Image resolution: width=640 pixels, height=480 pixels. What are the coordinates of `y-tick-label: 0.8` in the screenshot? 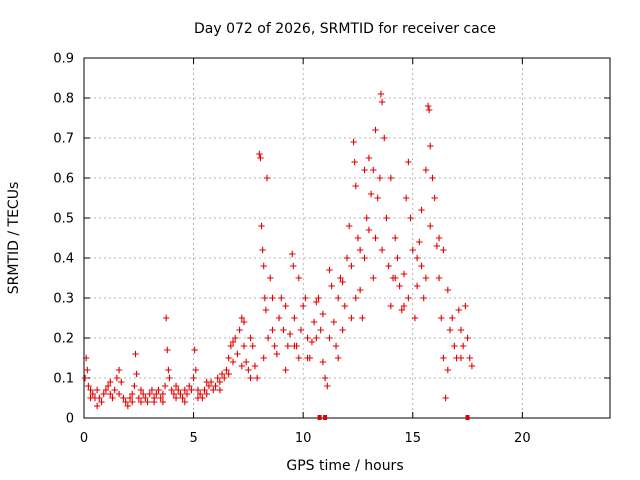 It's located at (63, 99).